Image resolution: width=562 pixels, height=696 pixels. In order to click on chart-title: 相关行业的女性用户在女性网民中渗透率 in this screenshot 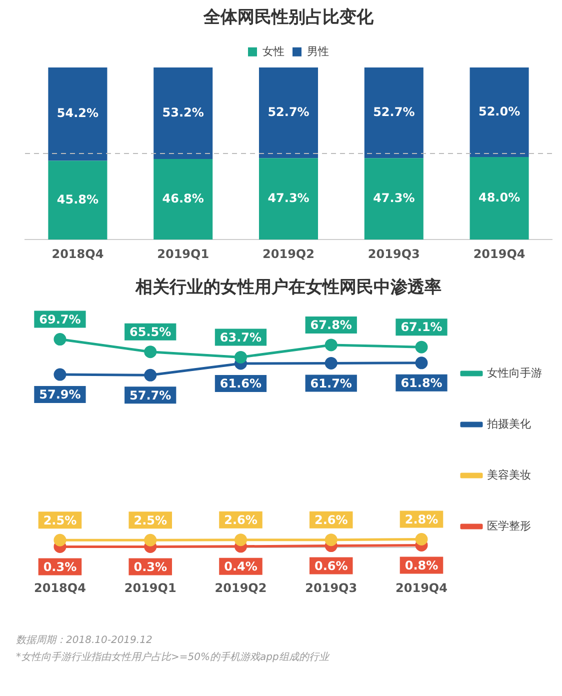, I will do `click(288, 288)`.